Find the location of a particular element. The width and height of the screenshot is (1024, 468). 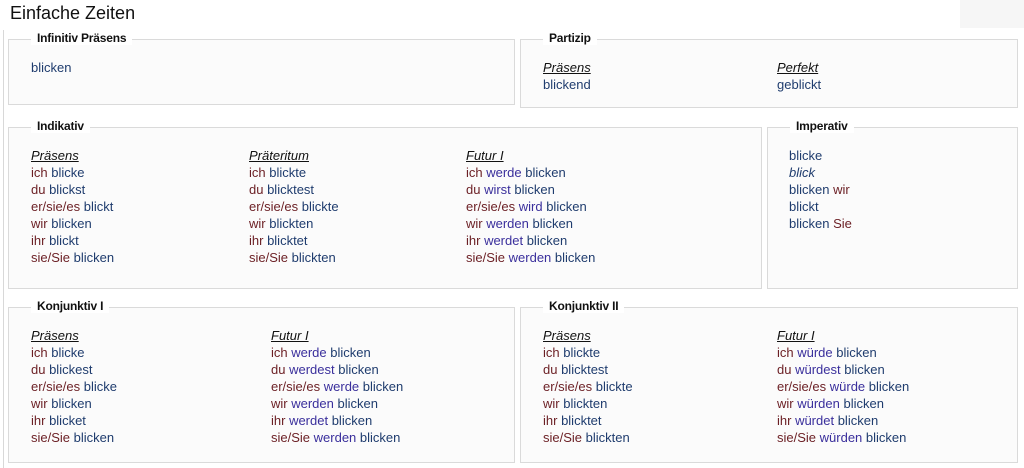

conjugation-line: er/sie/es werde blicken is located at coordinates (337, 386).